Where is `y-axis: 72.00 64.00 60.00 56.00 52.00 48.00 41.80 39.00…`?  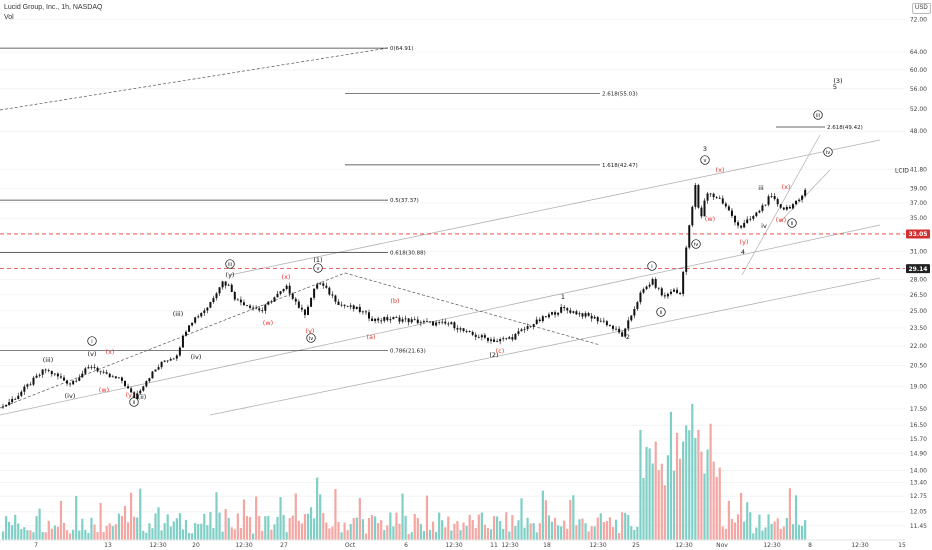 y-axis: 72.00 64.00 60.00 56.00 52.00 48.00 41.80 39.00… is located at coordinates (918, 273).